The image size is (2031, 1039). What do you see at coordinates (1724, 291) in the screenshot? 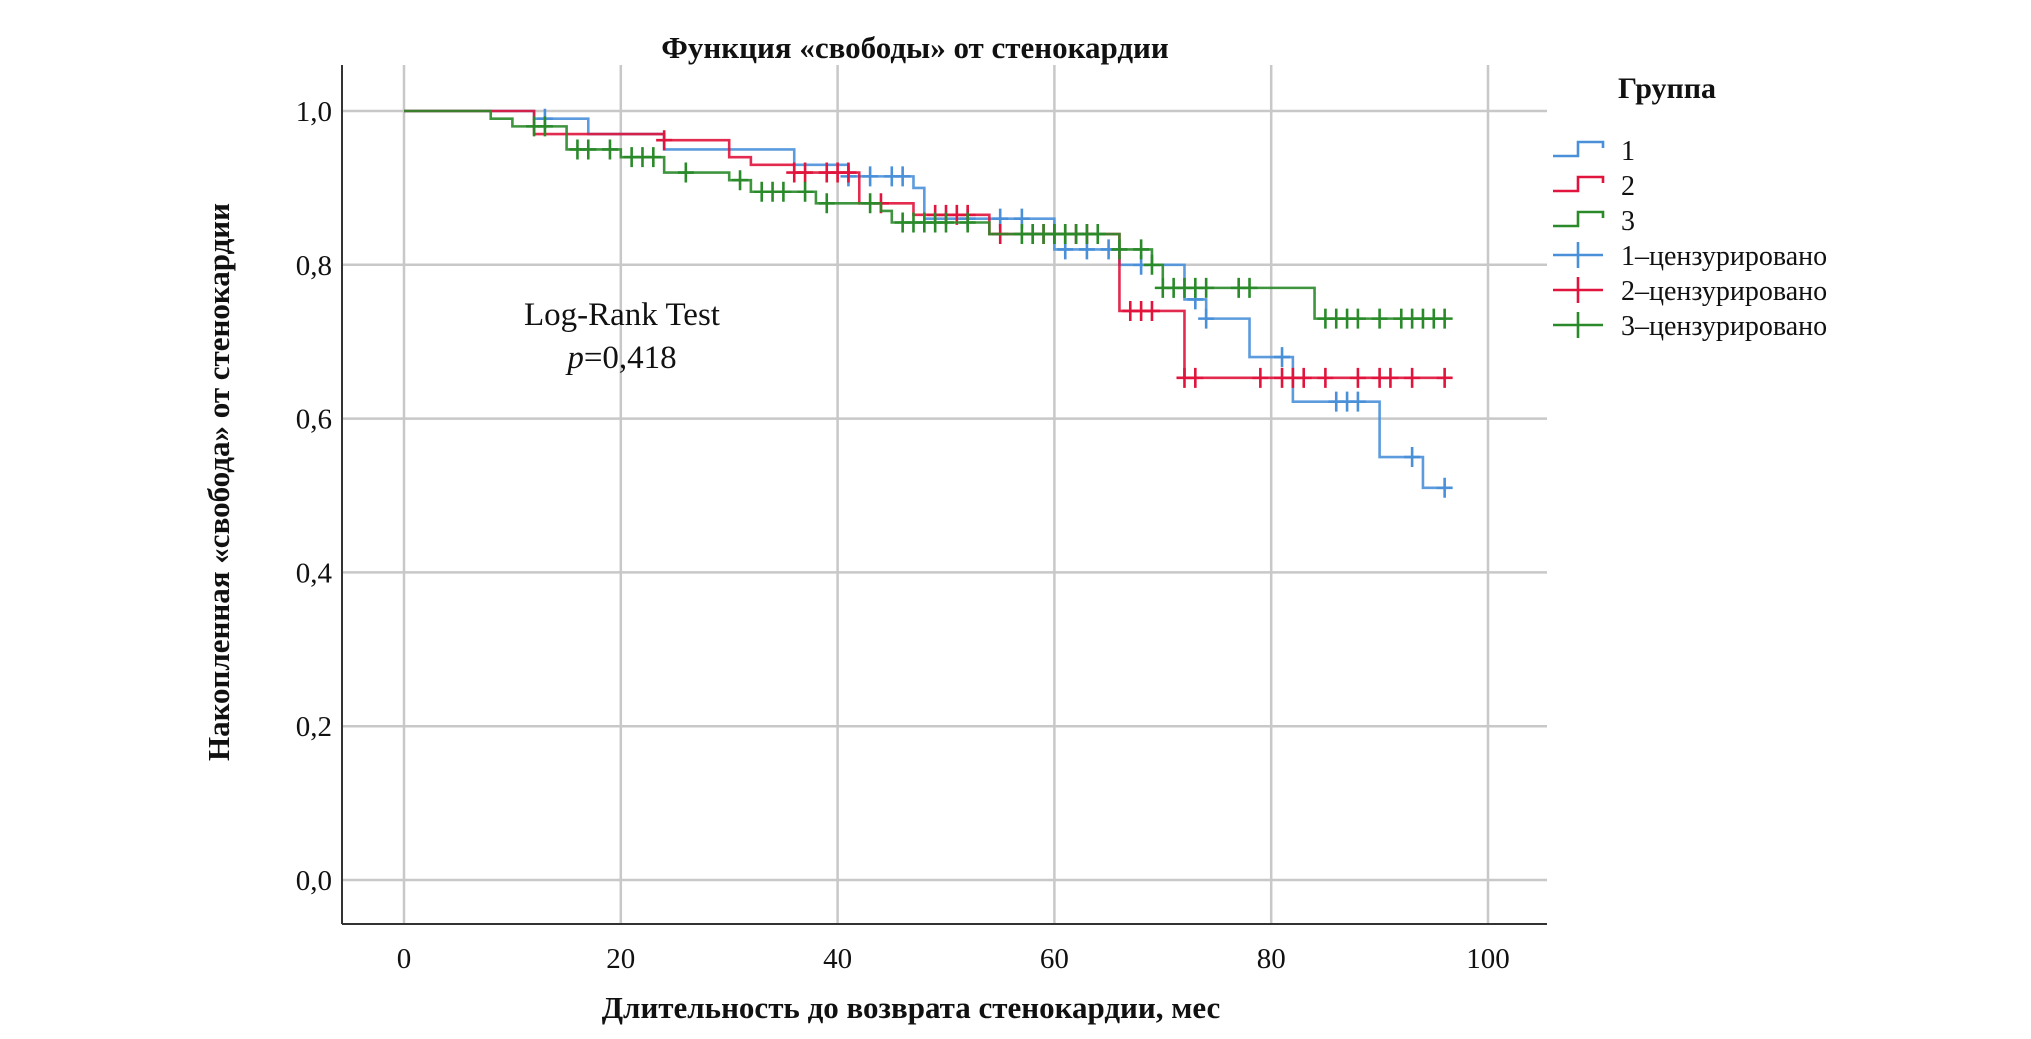
I see `legend-censor-label-2: 2–цензурировано` at bounding box center [1724, 291].